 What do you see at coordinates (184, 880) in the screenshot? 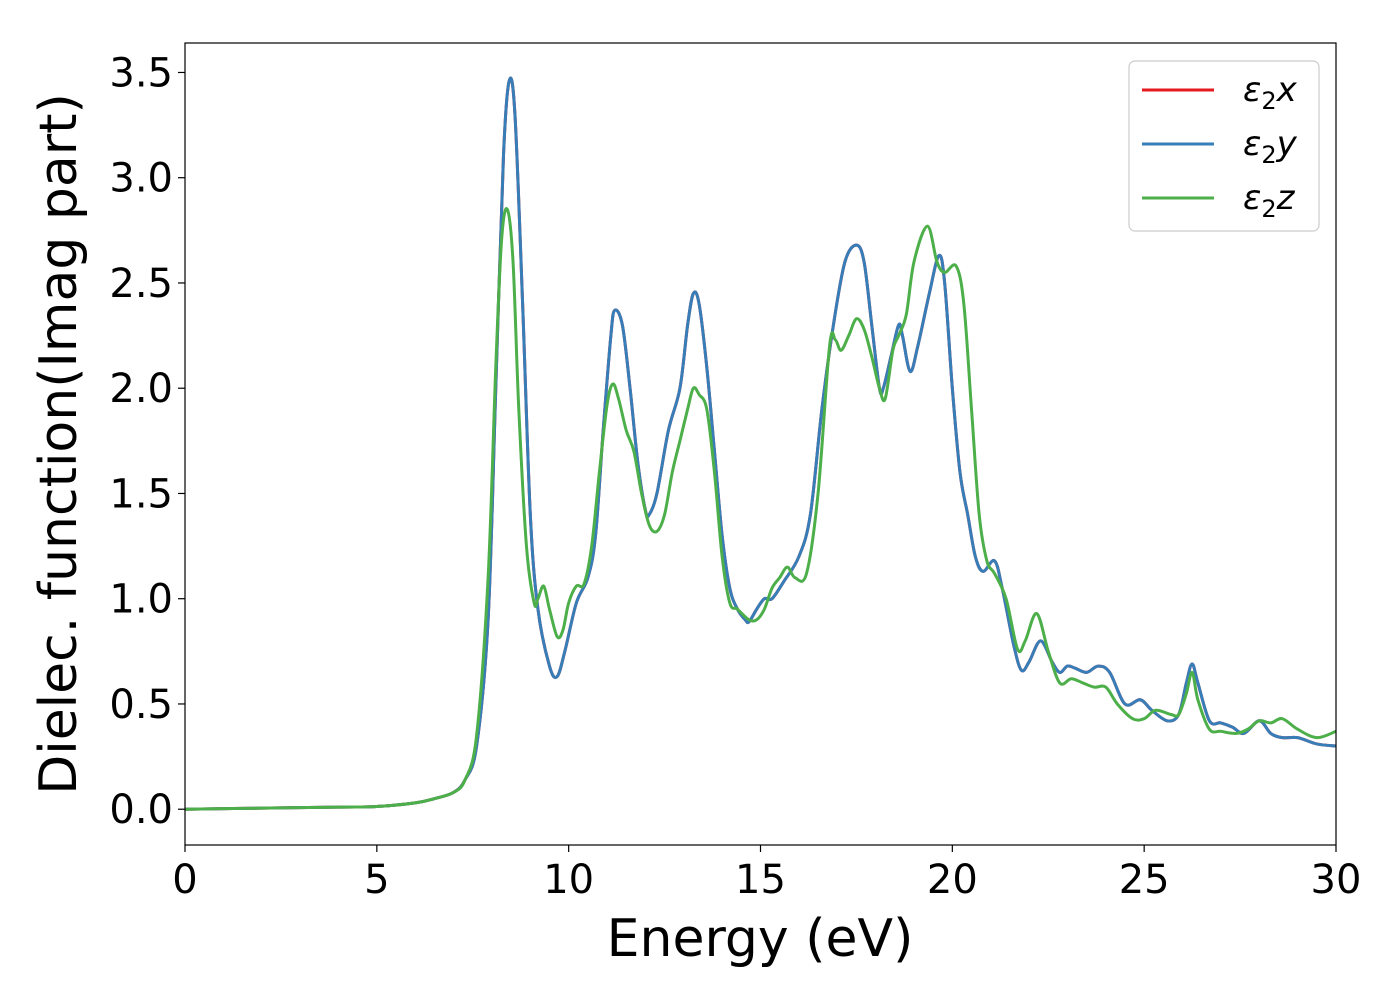
I see `x-tick-label: 0` at bounding box center [184, 880].